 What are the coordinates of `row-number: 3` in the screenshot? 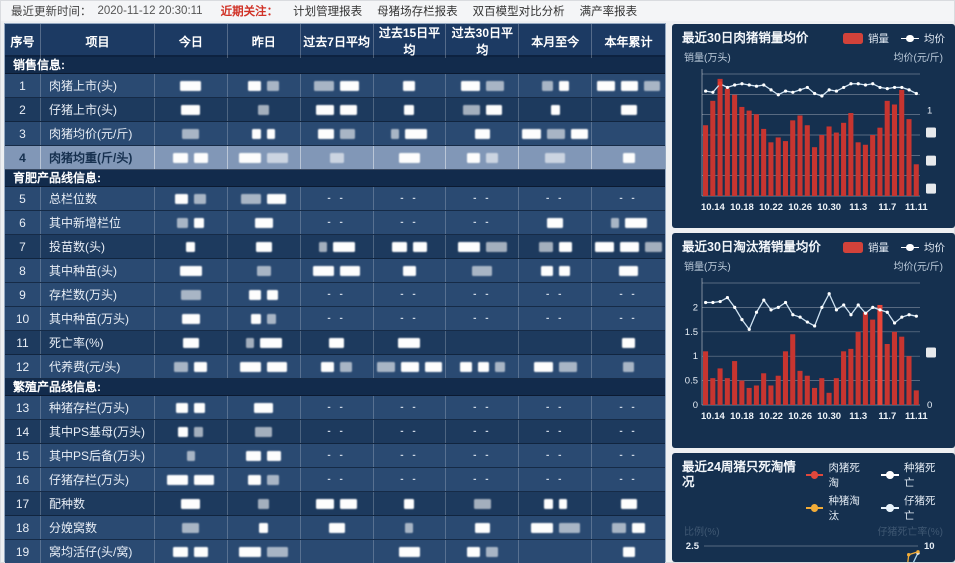 It's located at (23, 133).